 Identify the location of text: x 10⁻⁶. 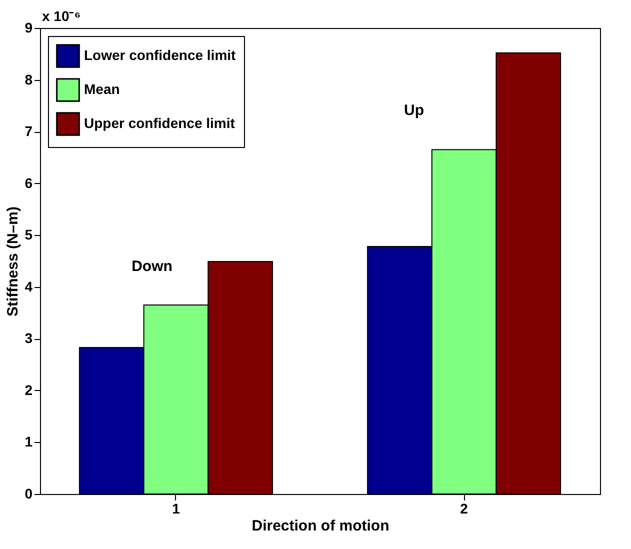
(61, 16).